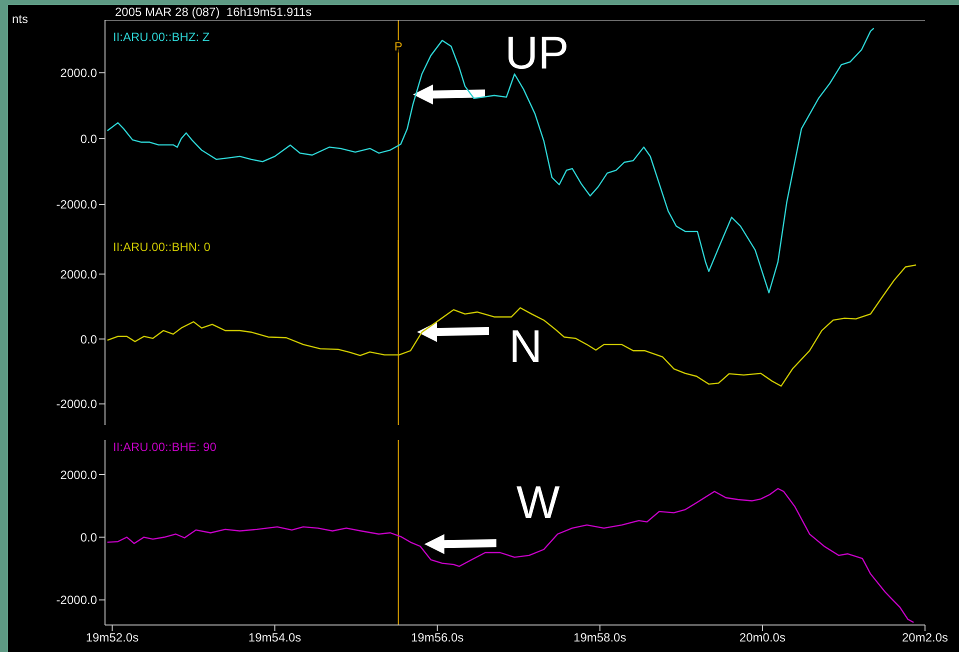 This screenshot has height=652, width=959. What do you see at coordinates (925, 637) in the screenshot?
I see `x-tick-label: 20m2.0s` at bounding box center [925, 637].